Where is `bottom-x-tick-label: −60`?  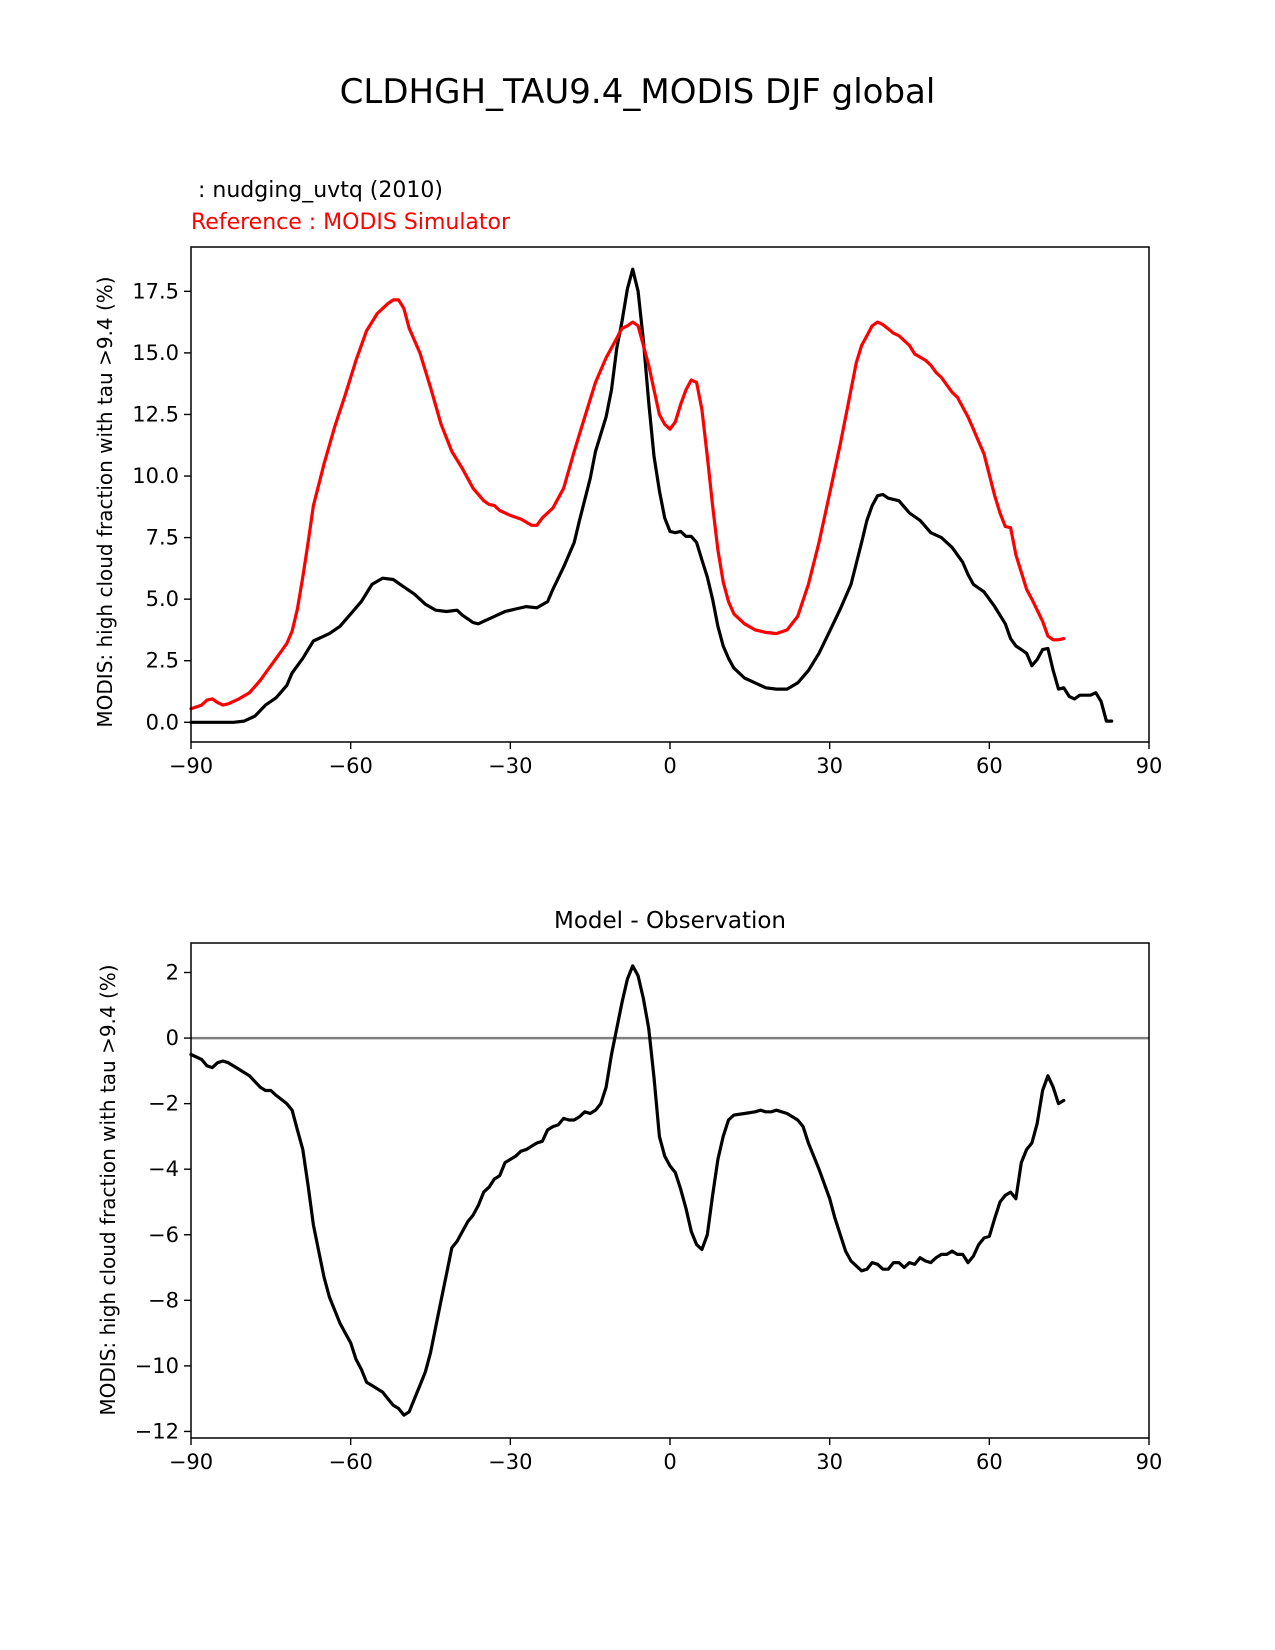 bottom-x-tick-label: −60 is located at coordinates (351, 1462).